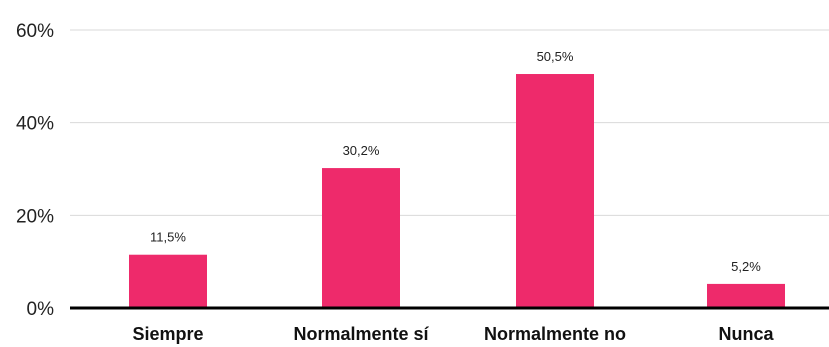 This screenshot has height=347, width=829. What do you see at coordinates (41, 309) in the screenshot?
I see `y-tick-label-0: 0%` at bounding box center [41, 309].